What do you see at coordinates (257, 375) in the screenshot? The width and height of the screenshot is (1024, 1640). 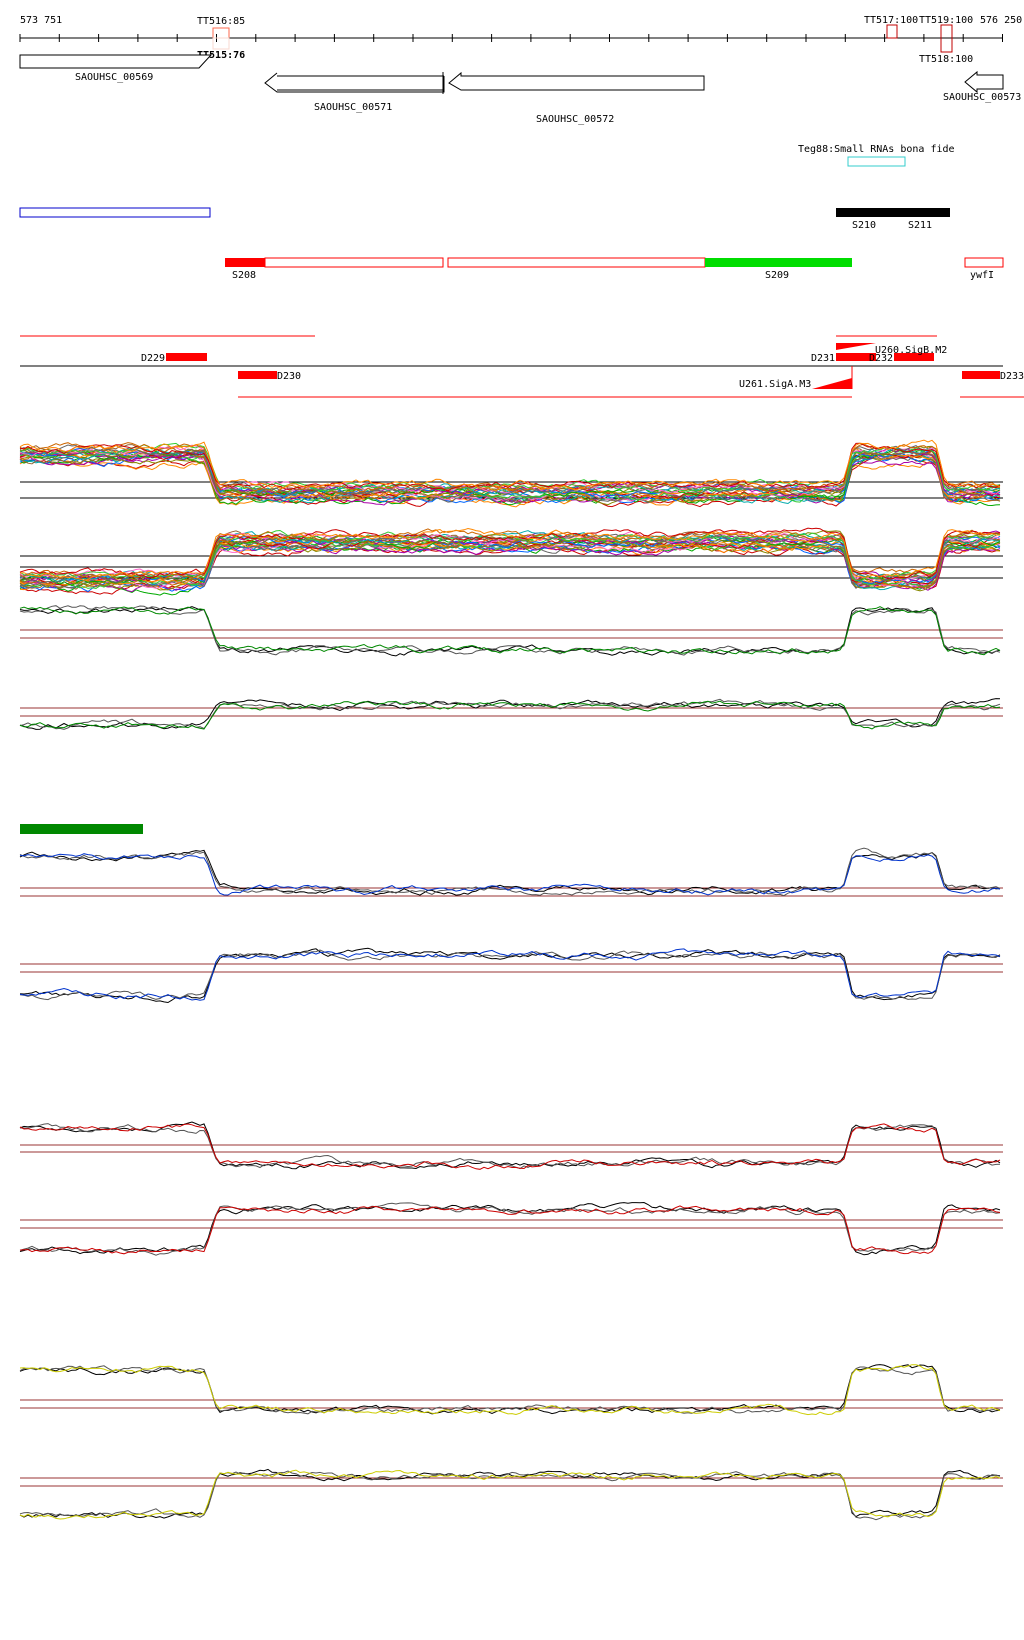 I see `segment-d230` at bounding box center [257, 375].